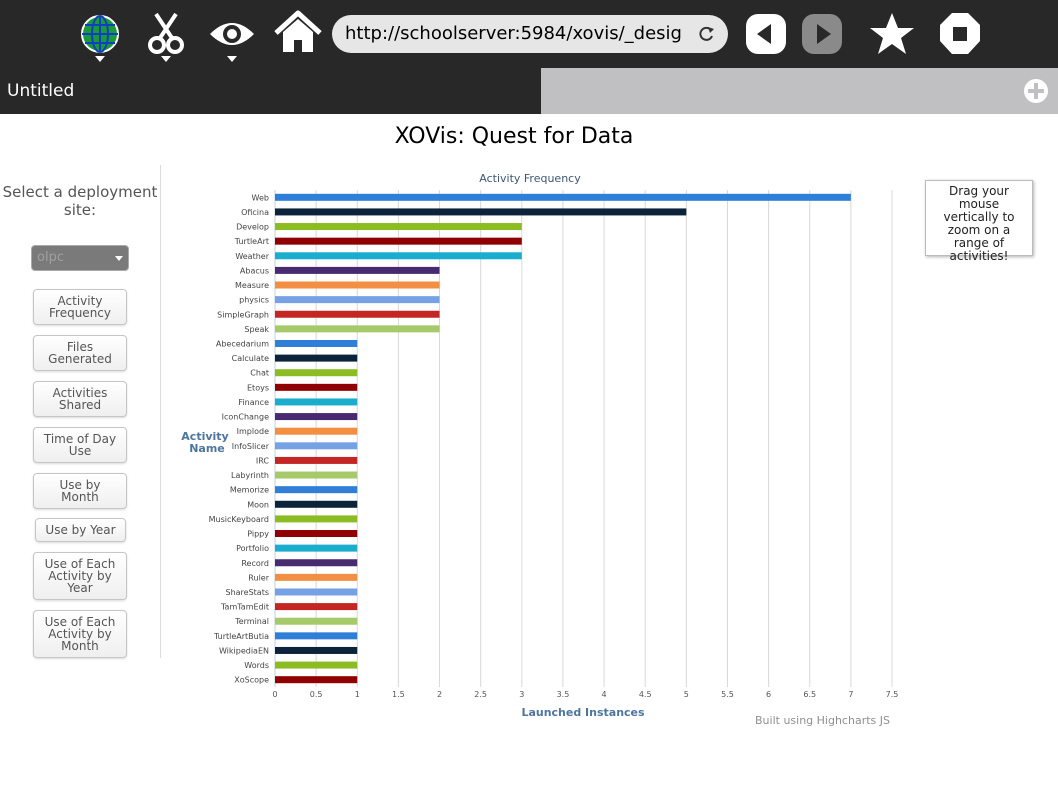 This screenshot has width=1058, height=794. Describe the element at coordinates (809, 694) in the screenshot. I see `x-tick-label: 6.5` at that location.